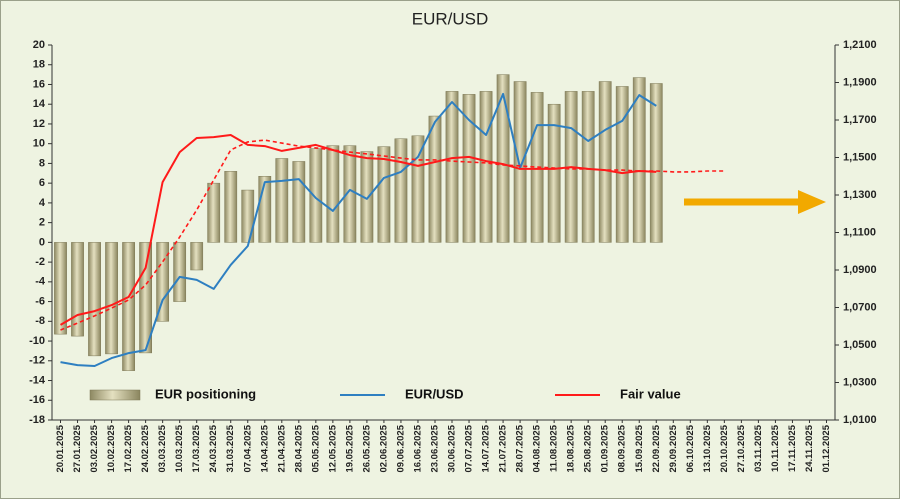  Describe the element at coordinates (40, 262) in the screenshot. I see `y-tick-label: -2` at that location.